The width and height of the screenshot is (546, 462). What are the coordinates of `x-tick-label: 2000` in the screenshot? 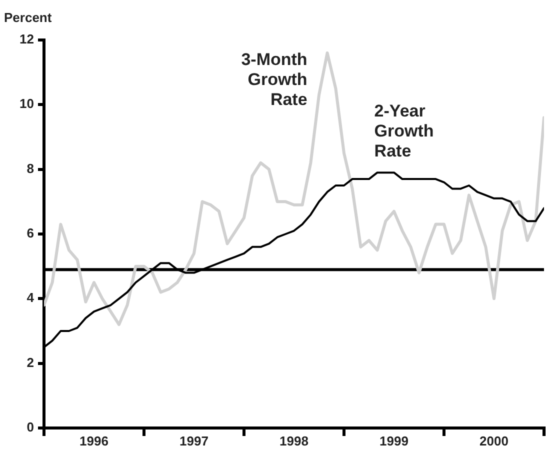 It's located at (494, 440).